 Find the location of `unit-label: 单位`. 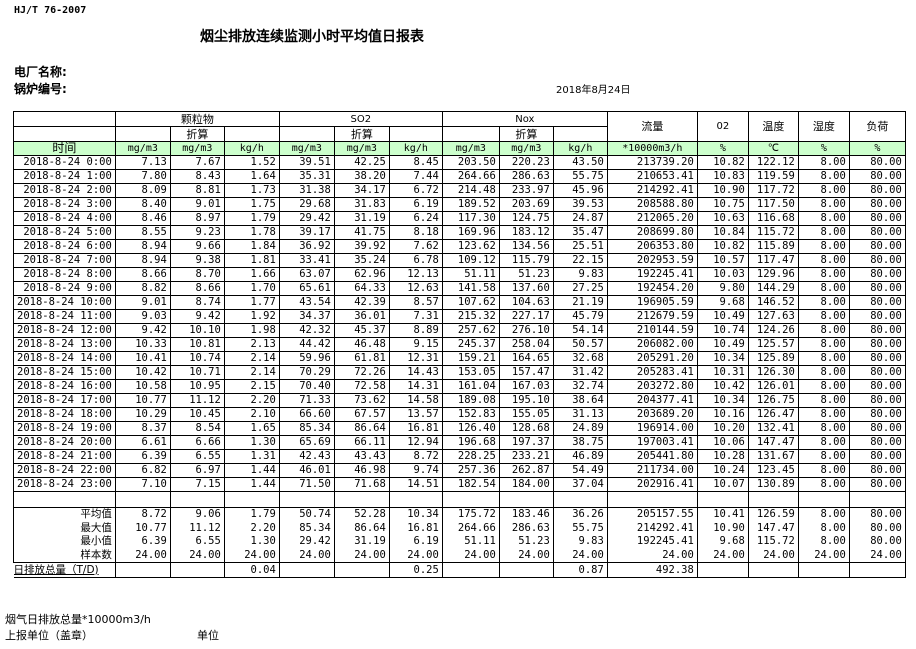

unit-label: 单位 is located at coordinates (208, 635).